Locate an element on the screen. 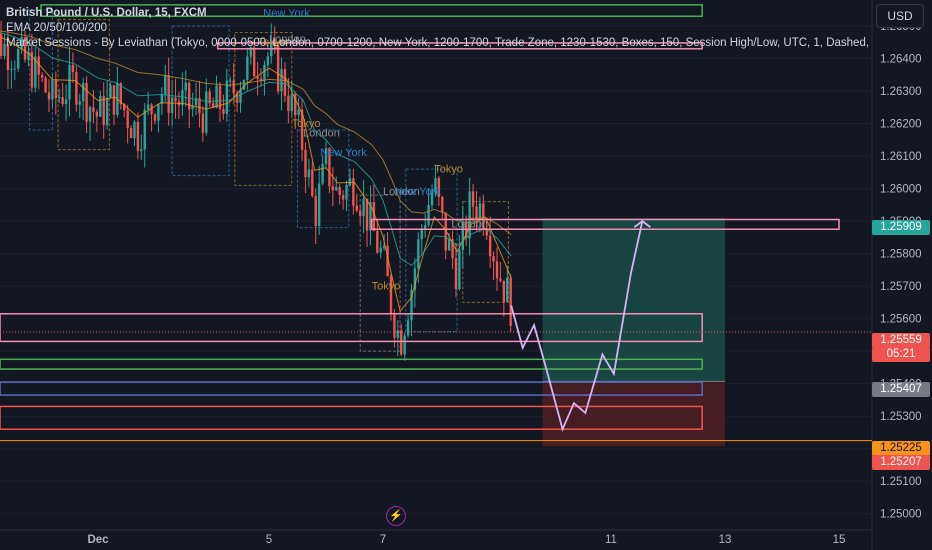 This screenshot has width=932, height=550. projection-path is located at coordinates (577, 326).